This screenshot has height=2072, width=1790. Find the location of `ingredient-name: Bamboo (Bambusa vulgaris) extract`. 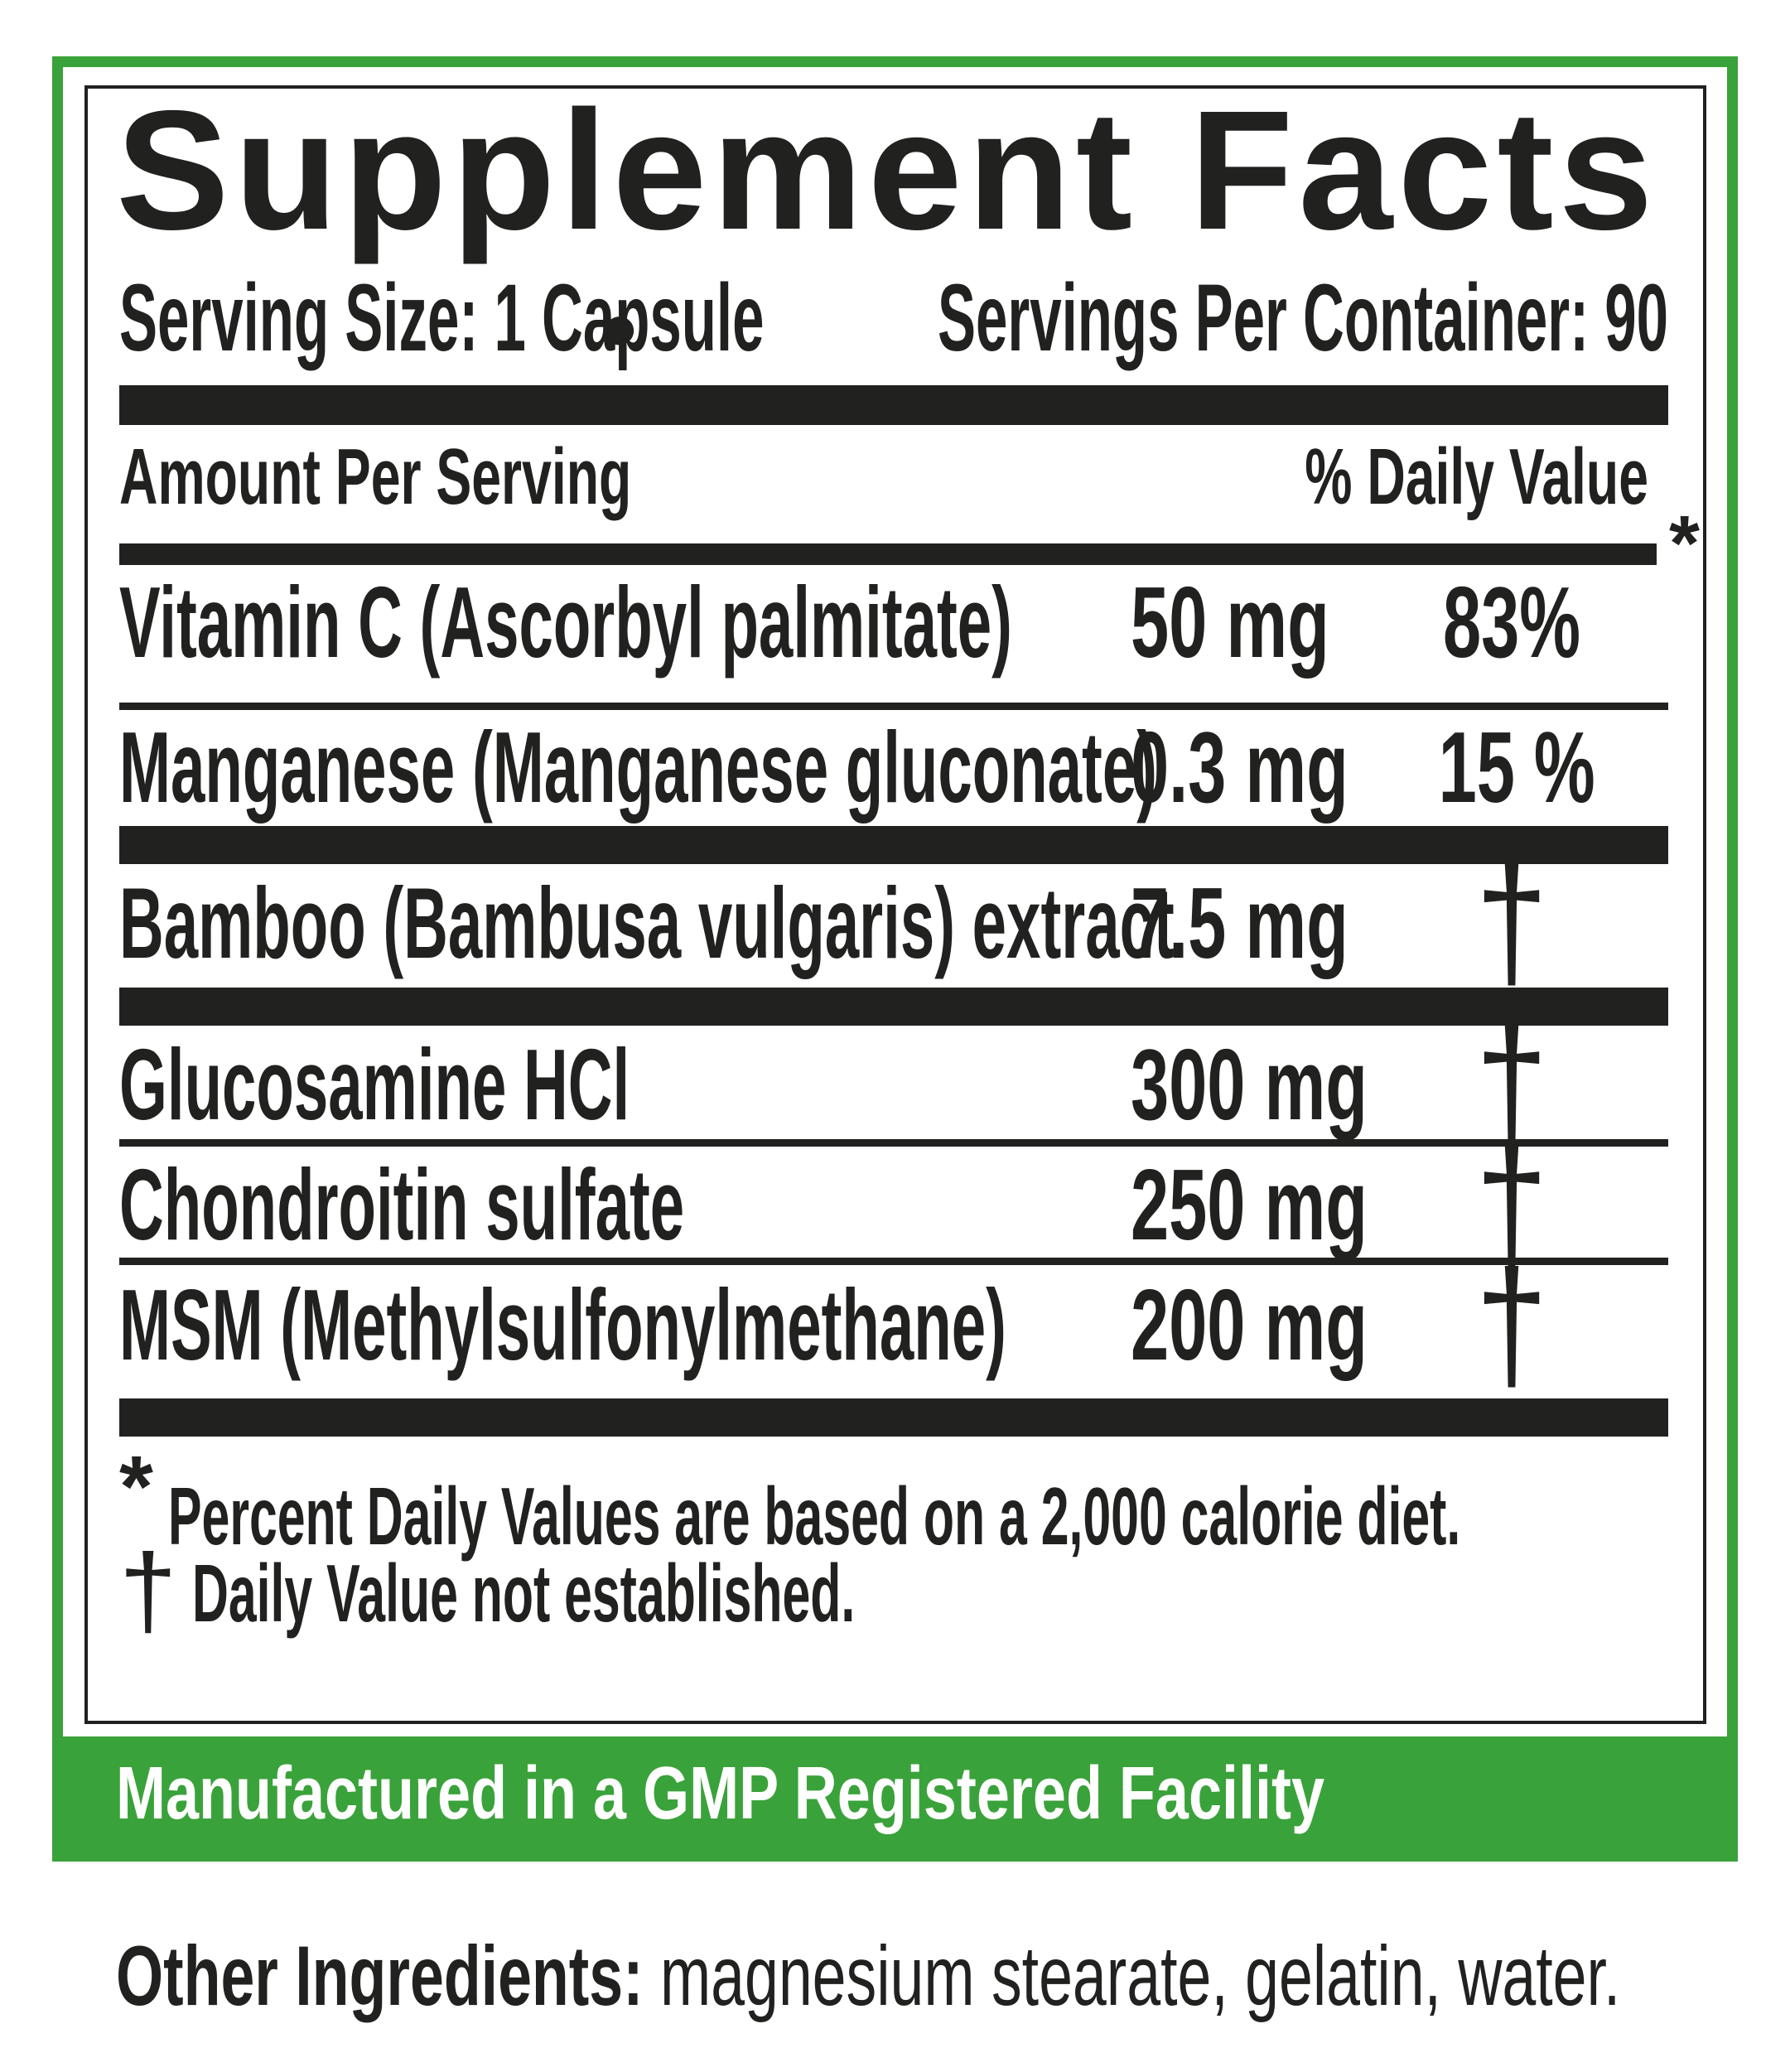

ingredient-name: Bamboo (Bambusa vulgaris) extract is located at coordinates (647, 923).